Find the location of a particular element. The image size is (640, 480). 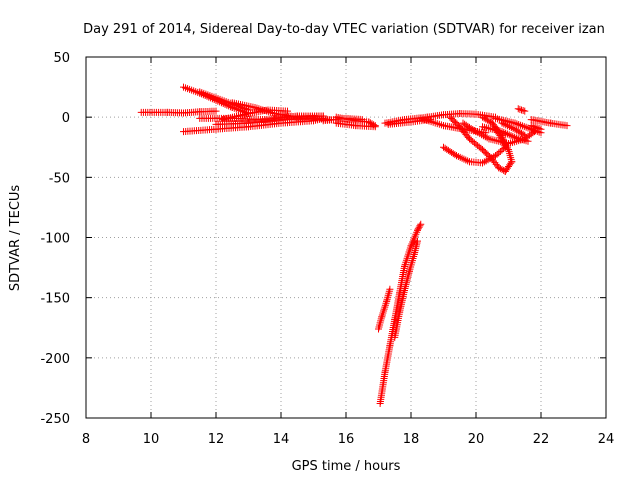

y-tick-labels: 50 0 -50 -100 -150 -200 -250 is located at coordinates (55, 239).